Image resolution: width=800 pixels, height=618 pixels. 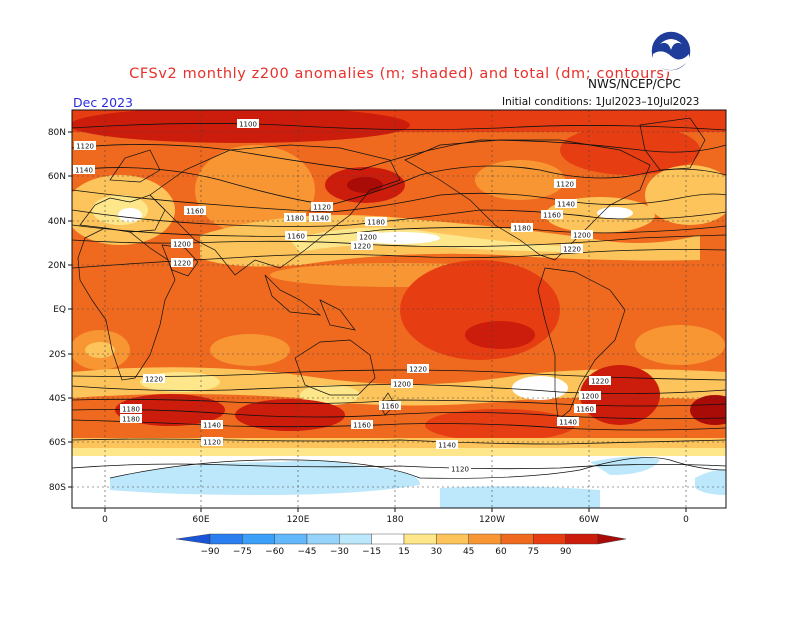 What do you see at coordinates (210, 552) in the screenshot?
I see `colorbar-tick-label: −90` at bounding box center [210, 552].